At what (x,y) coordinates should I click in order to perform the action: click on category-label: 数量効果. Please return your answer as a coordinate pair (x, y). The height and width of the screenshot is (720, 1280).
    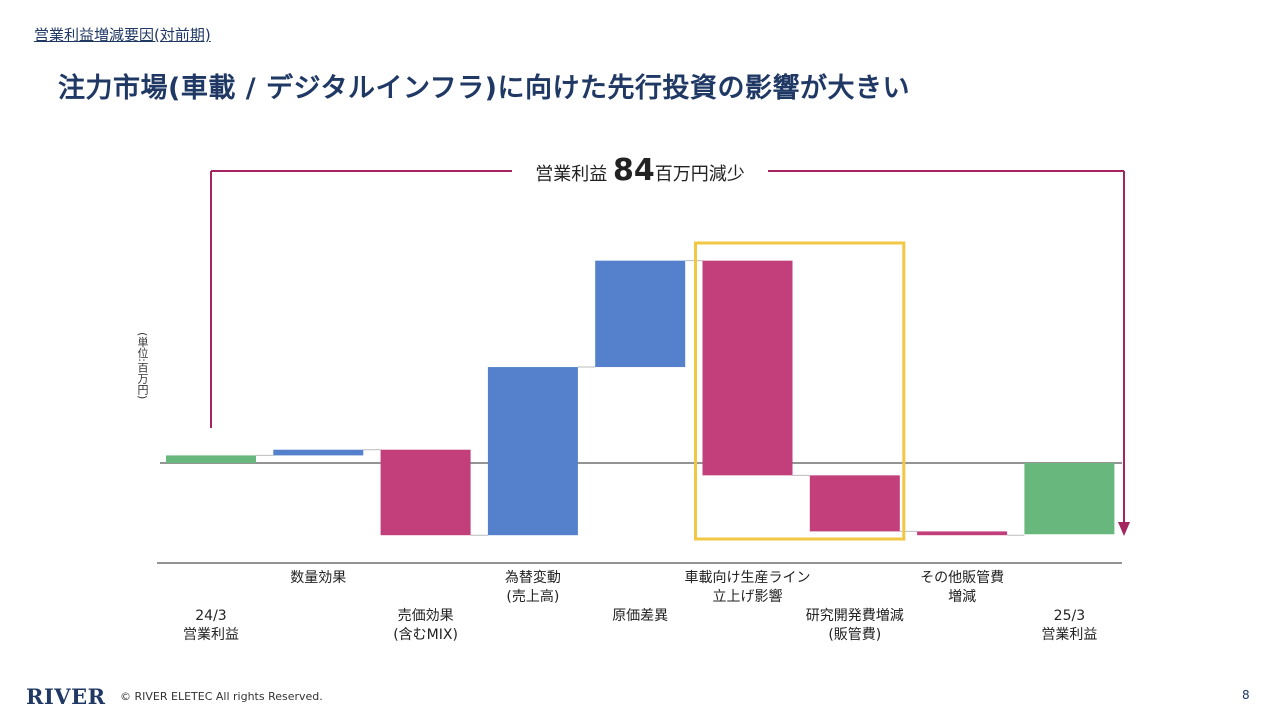
    Looking at the image, I should click on (318, 578).